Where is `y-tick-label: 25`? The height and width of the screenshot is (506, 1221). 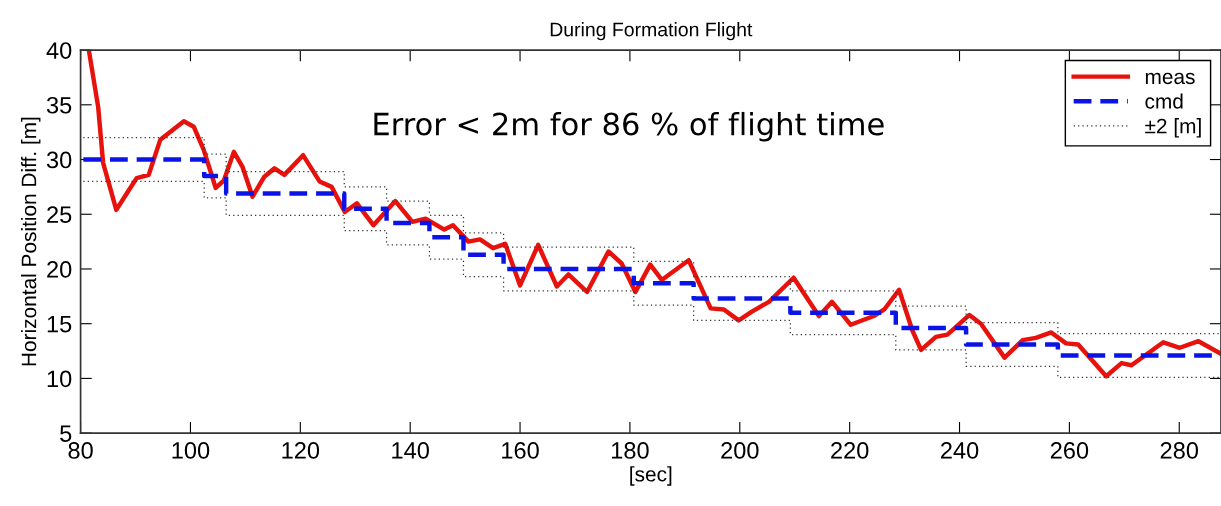 y-tick-label: 25 is located at coordinates (59, 215).